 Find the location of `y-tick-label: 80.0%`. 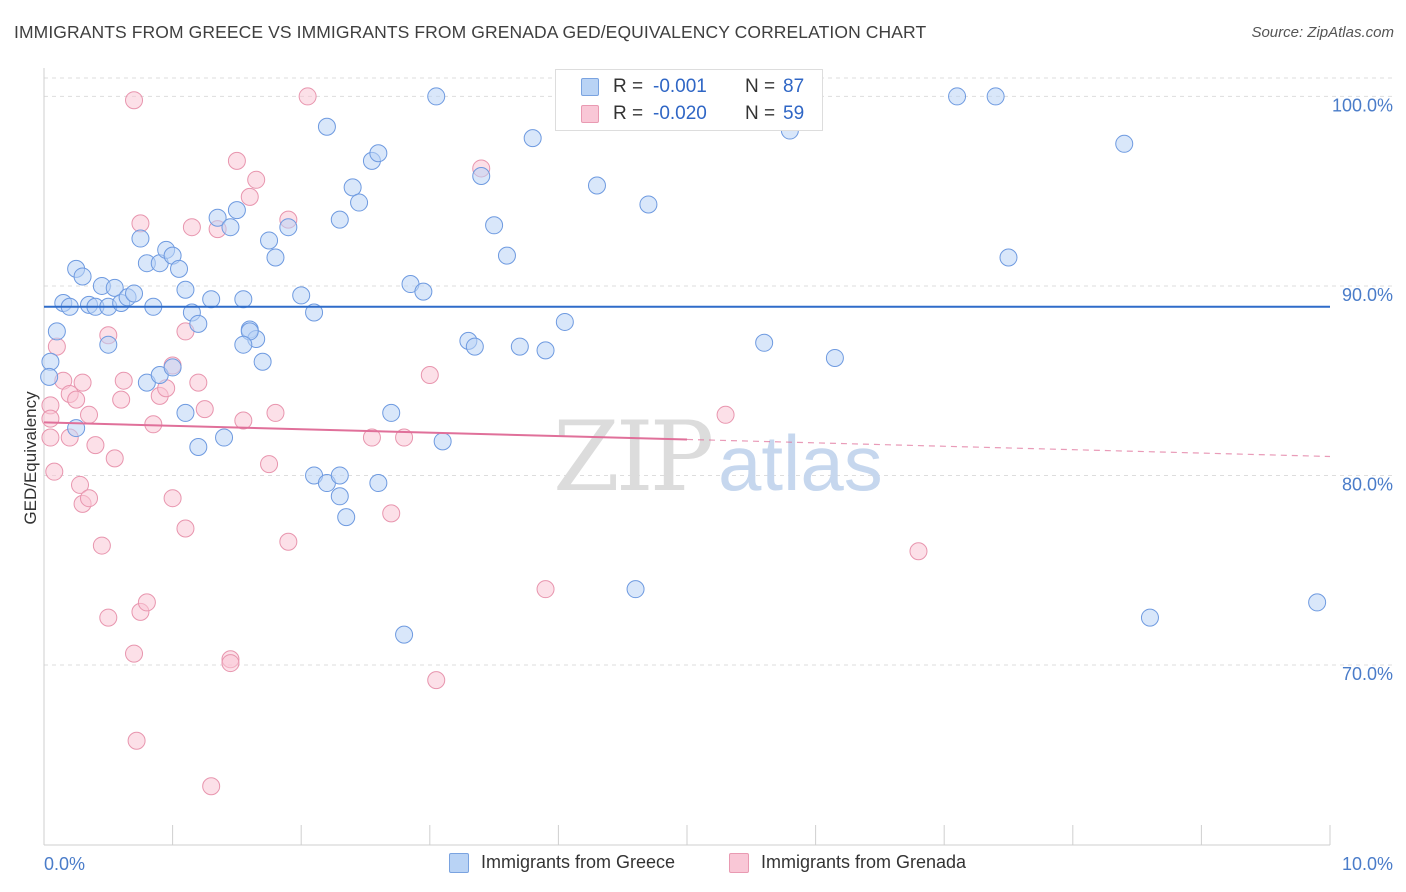

y-tick-label: 80.0% is located at coordinates (1367, 484).